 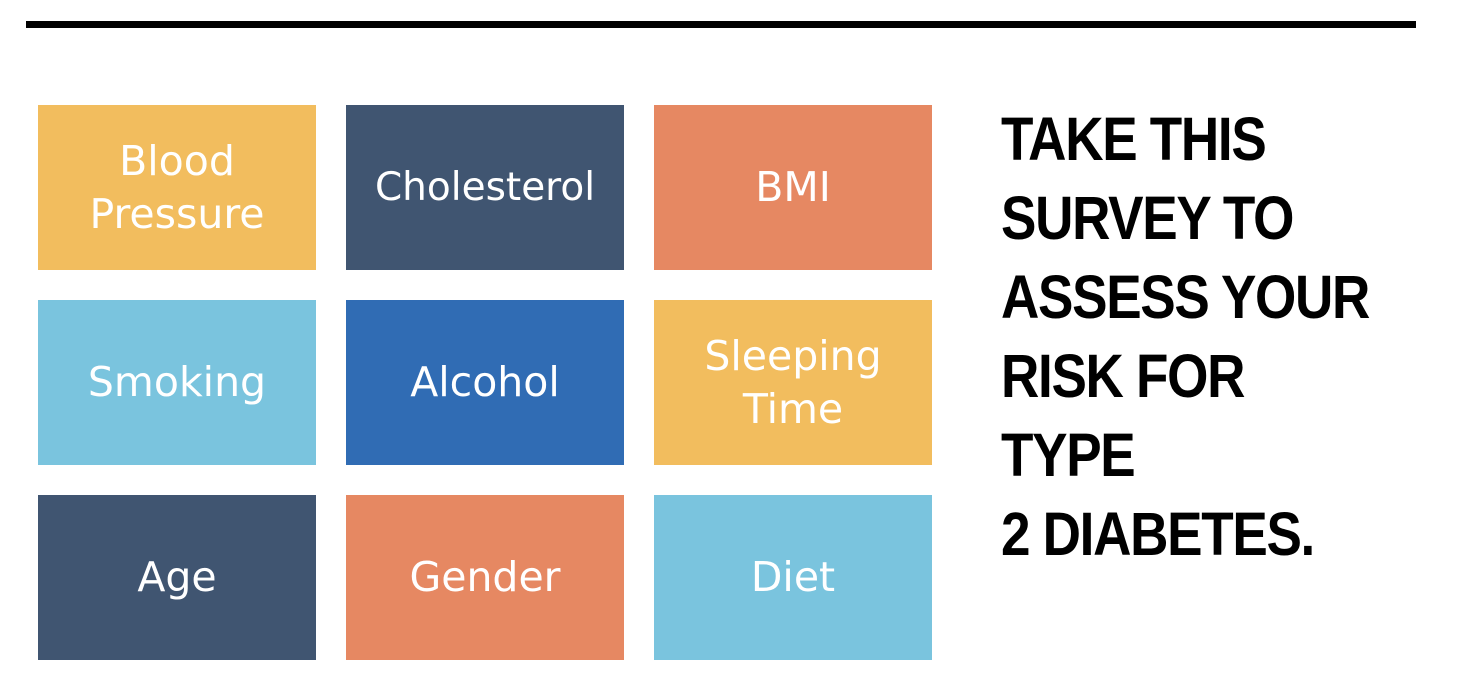 I want to click on tile-bmi: BMI, so click(x=793, y=187).